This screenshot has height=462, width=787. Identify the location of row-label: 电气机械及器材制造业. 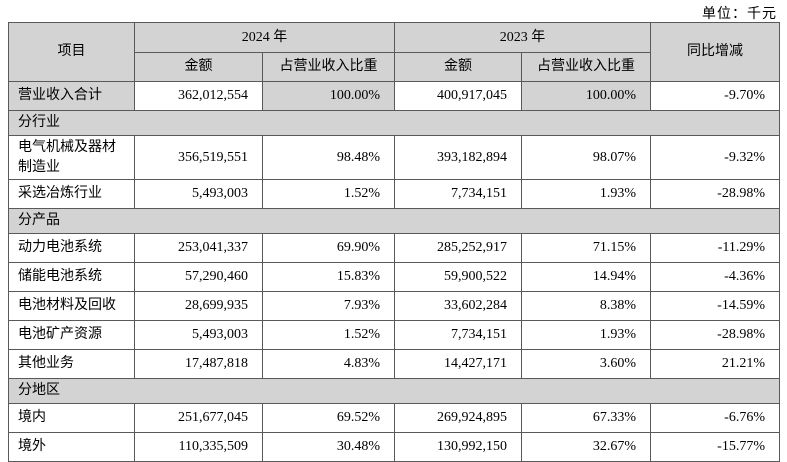
(71, 157).